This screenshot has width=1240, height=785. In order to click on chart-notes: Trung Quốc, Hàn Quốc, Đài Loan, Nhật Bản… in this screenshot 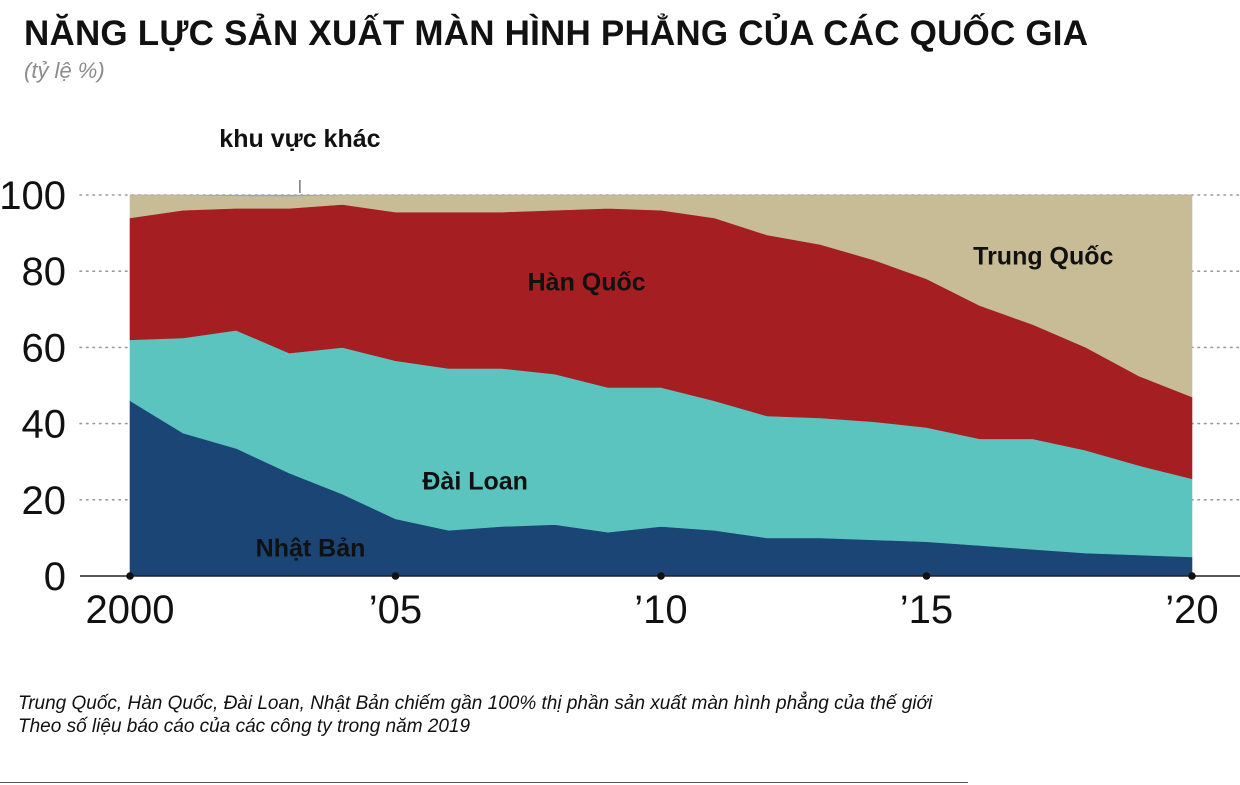, I will do `click(488, 715)`.